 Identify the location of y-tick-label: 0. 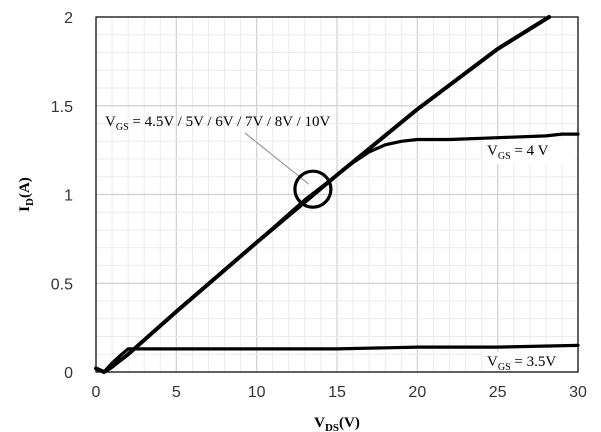
(68, 373).